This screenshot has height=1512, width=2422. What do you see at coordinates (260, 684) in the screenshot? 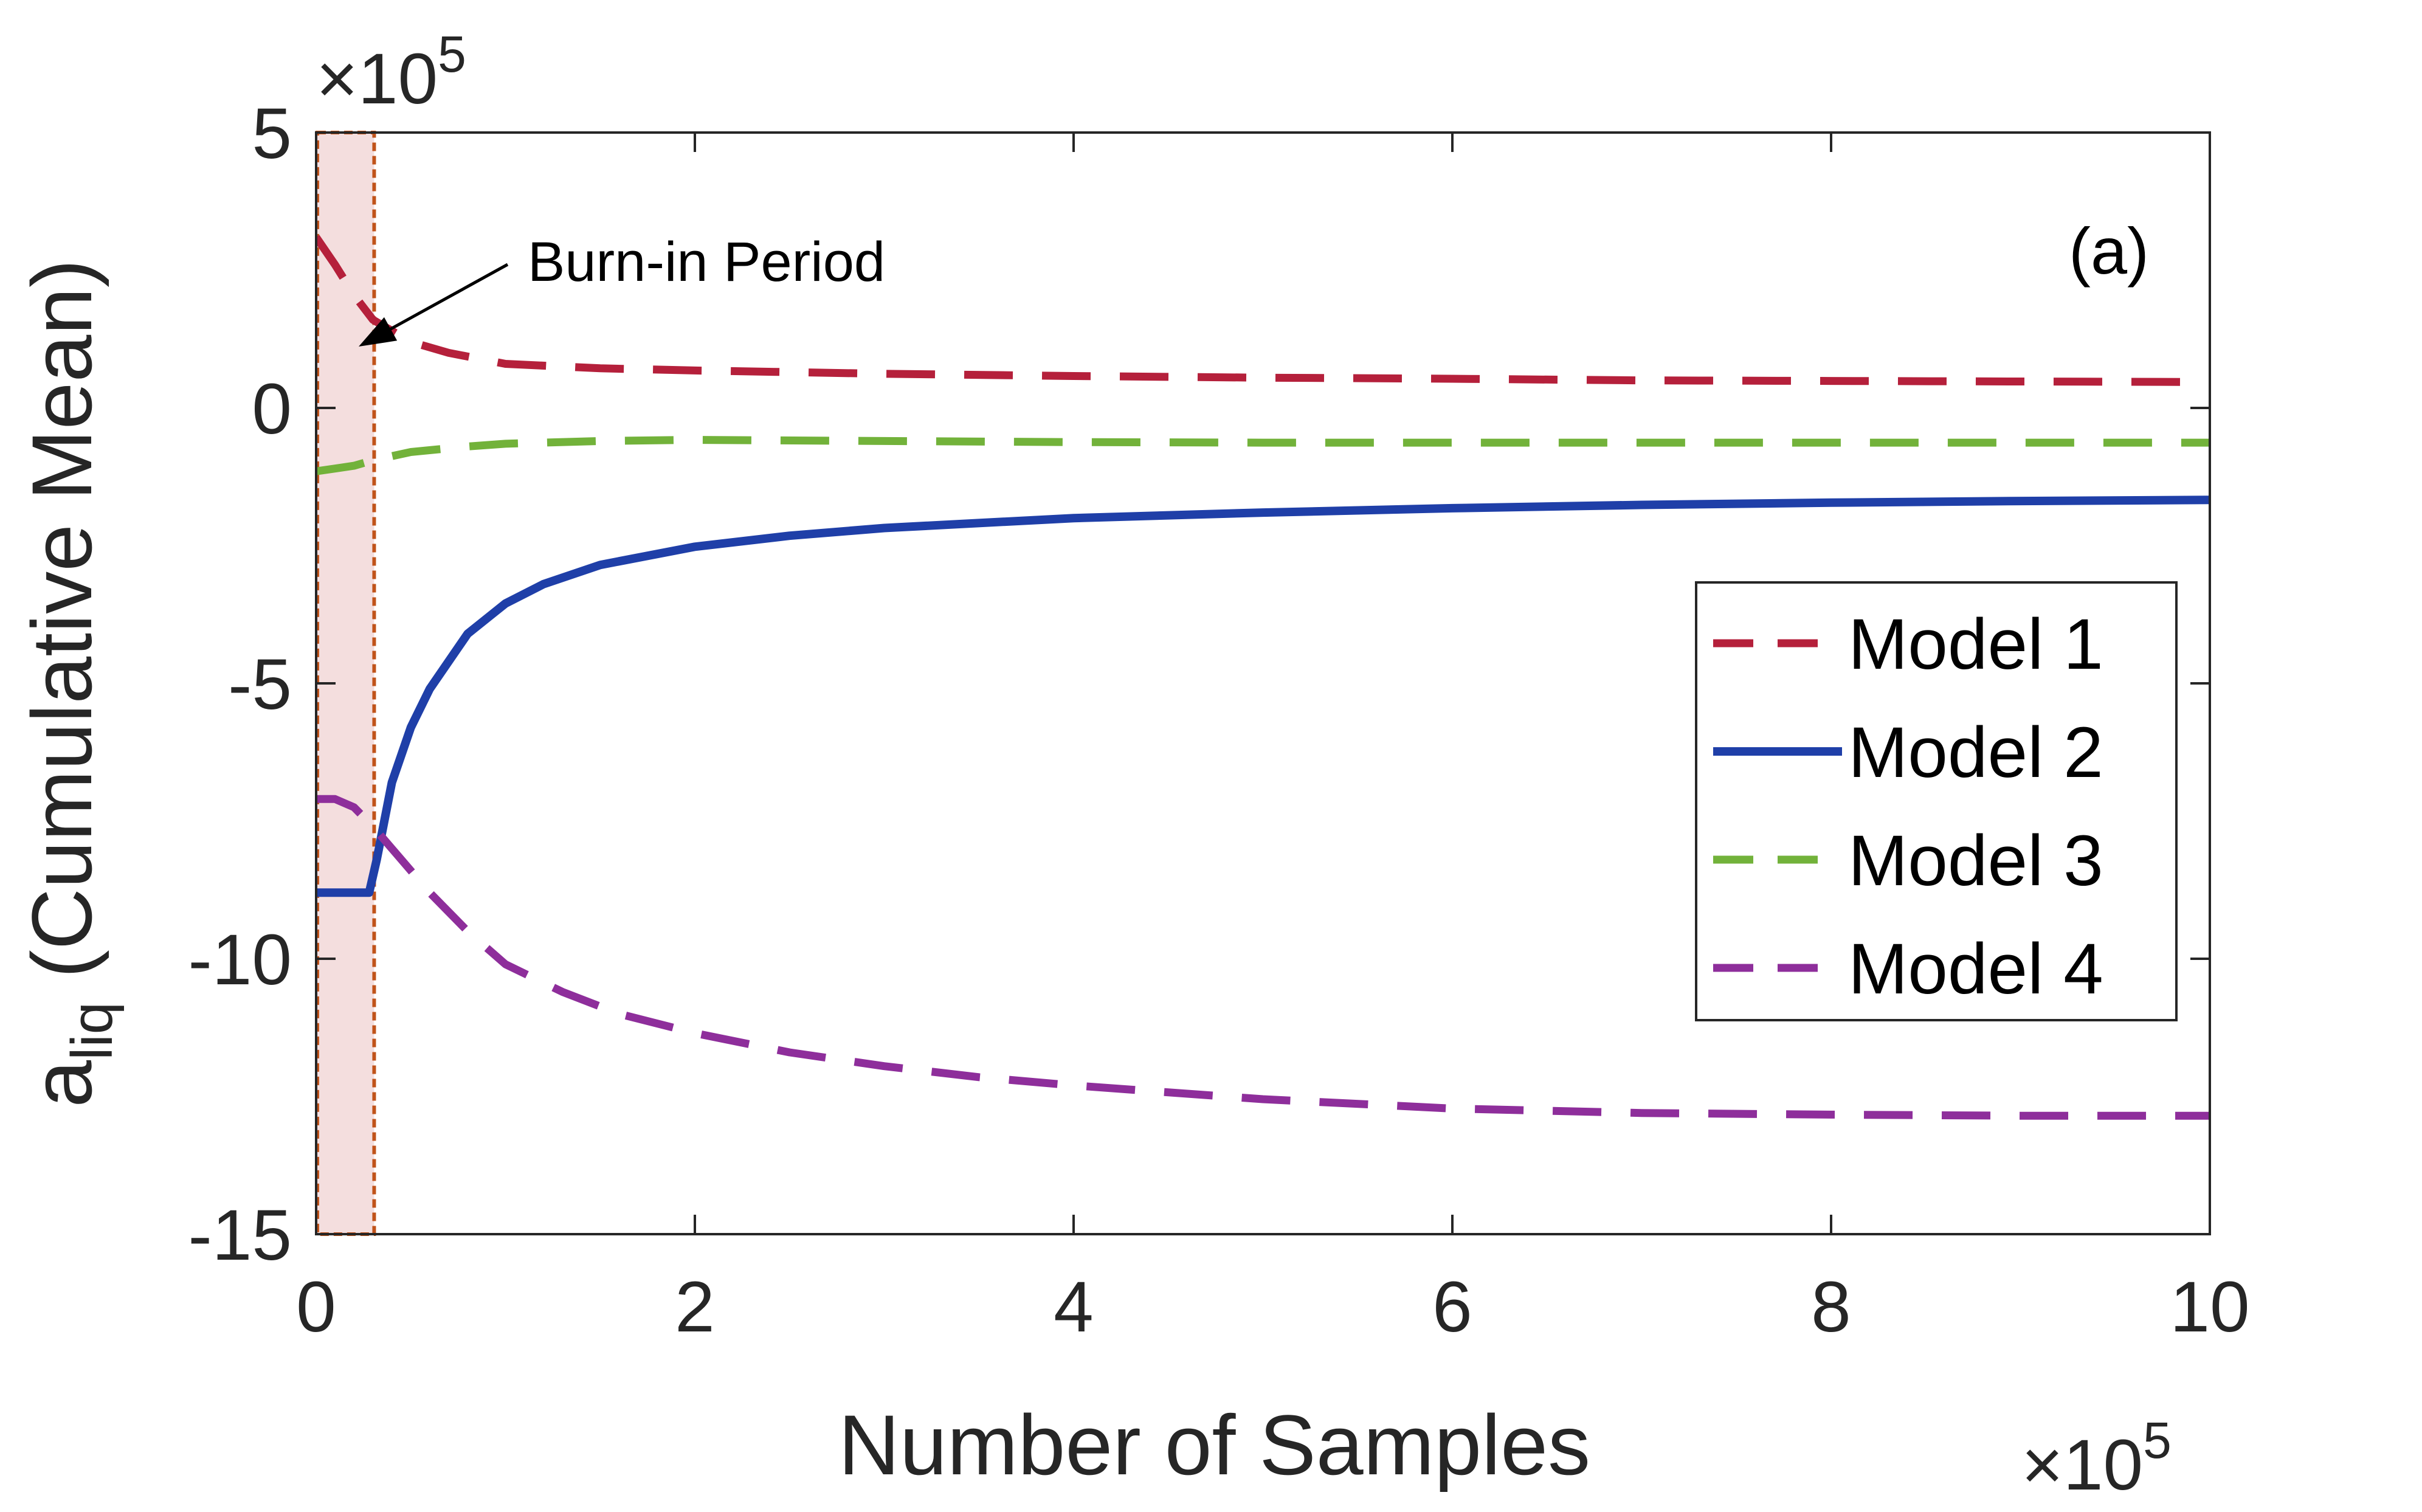
I see `y-tick-label: -5` at bounding box center [260, 684].